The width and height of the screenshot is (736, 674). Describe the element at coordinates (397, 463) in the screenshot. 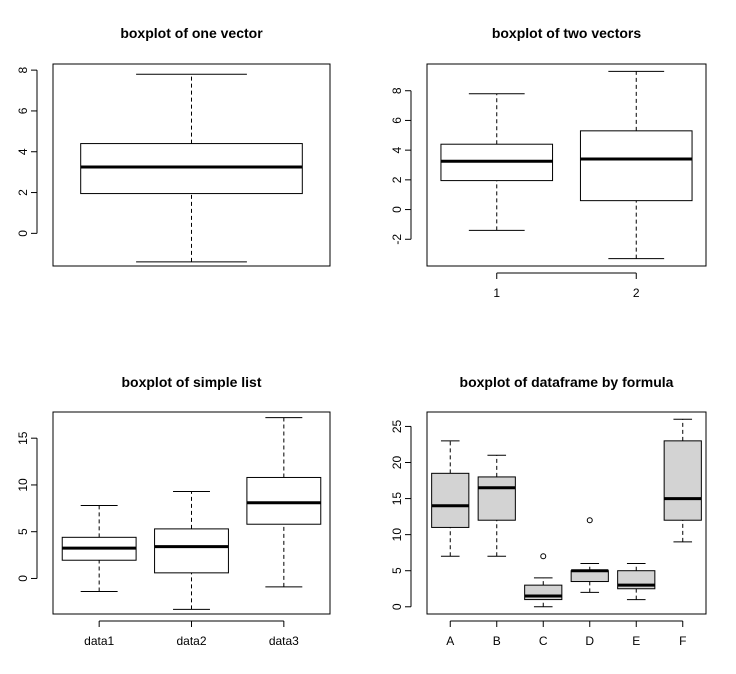

I see `y-tick-label: 20` at that location.